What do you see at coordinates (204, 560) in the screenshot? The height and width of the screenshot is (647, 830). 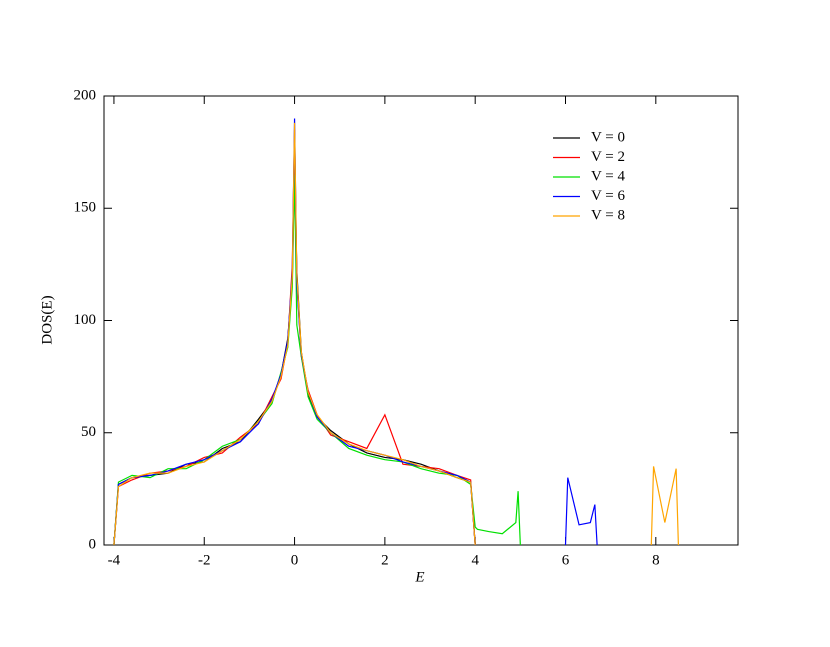 I see `x-tick-label: -2` at bounding box center [204, 560].